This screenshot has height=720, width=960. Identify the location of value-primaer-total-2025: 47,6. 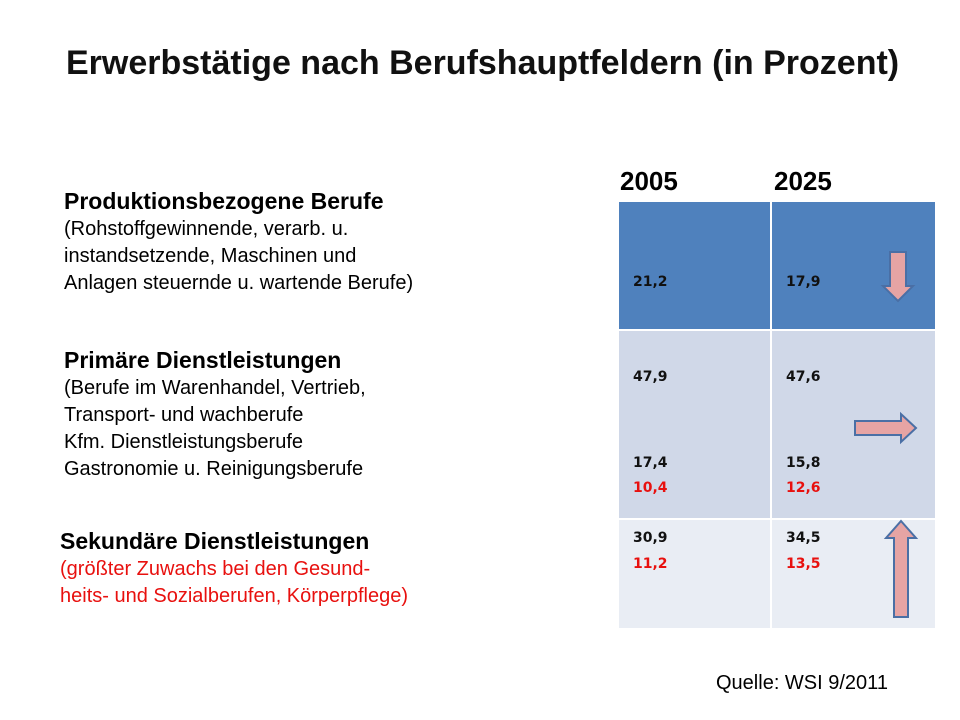
(803, 377).